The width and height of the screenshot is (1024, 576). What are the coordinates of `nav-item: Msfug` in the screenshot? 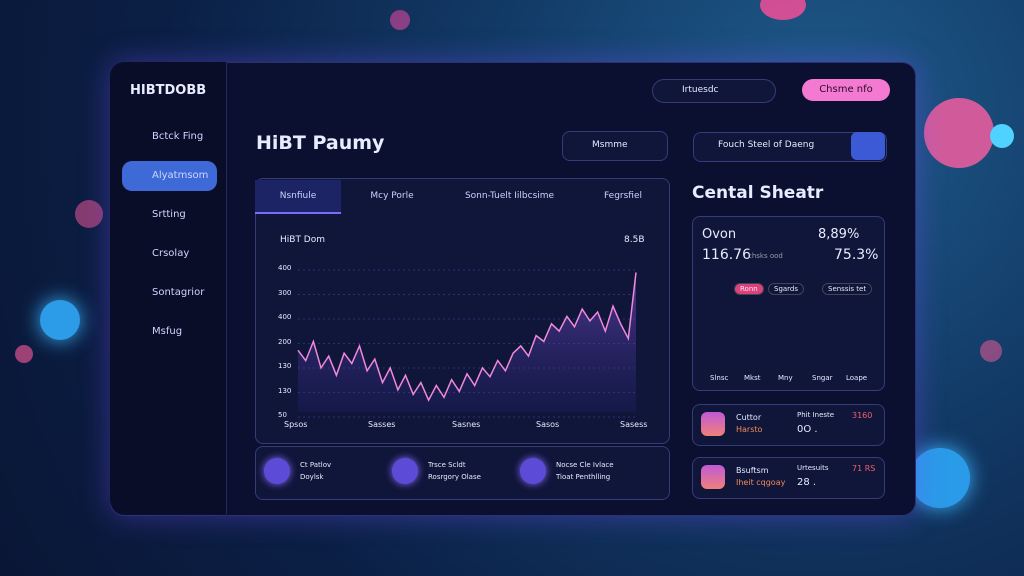 It's located at (167, 331).